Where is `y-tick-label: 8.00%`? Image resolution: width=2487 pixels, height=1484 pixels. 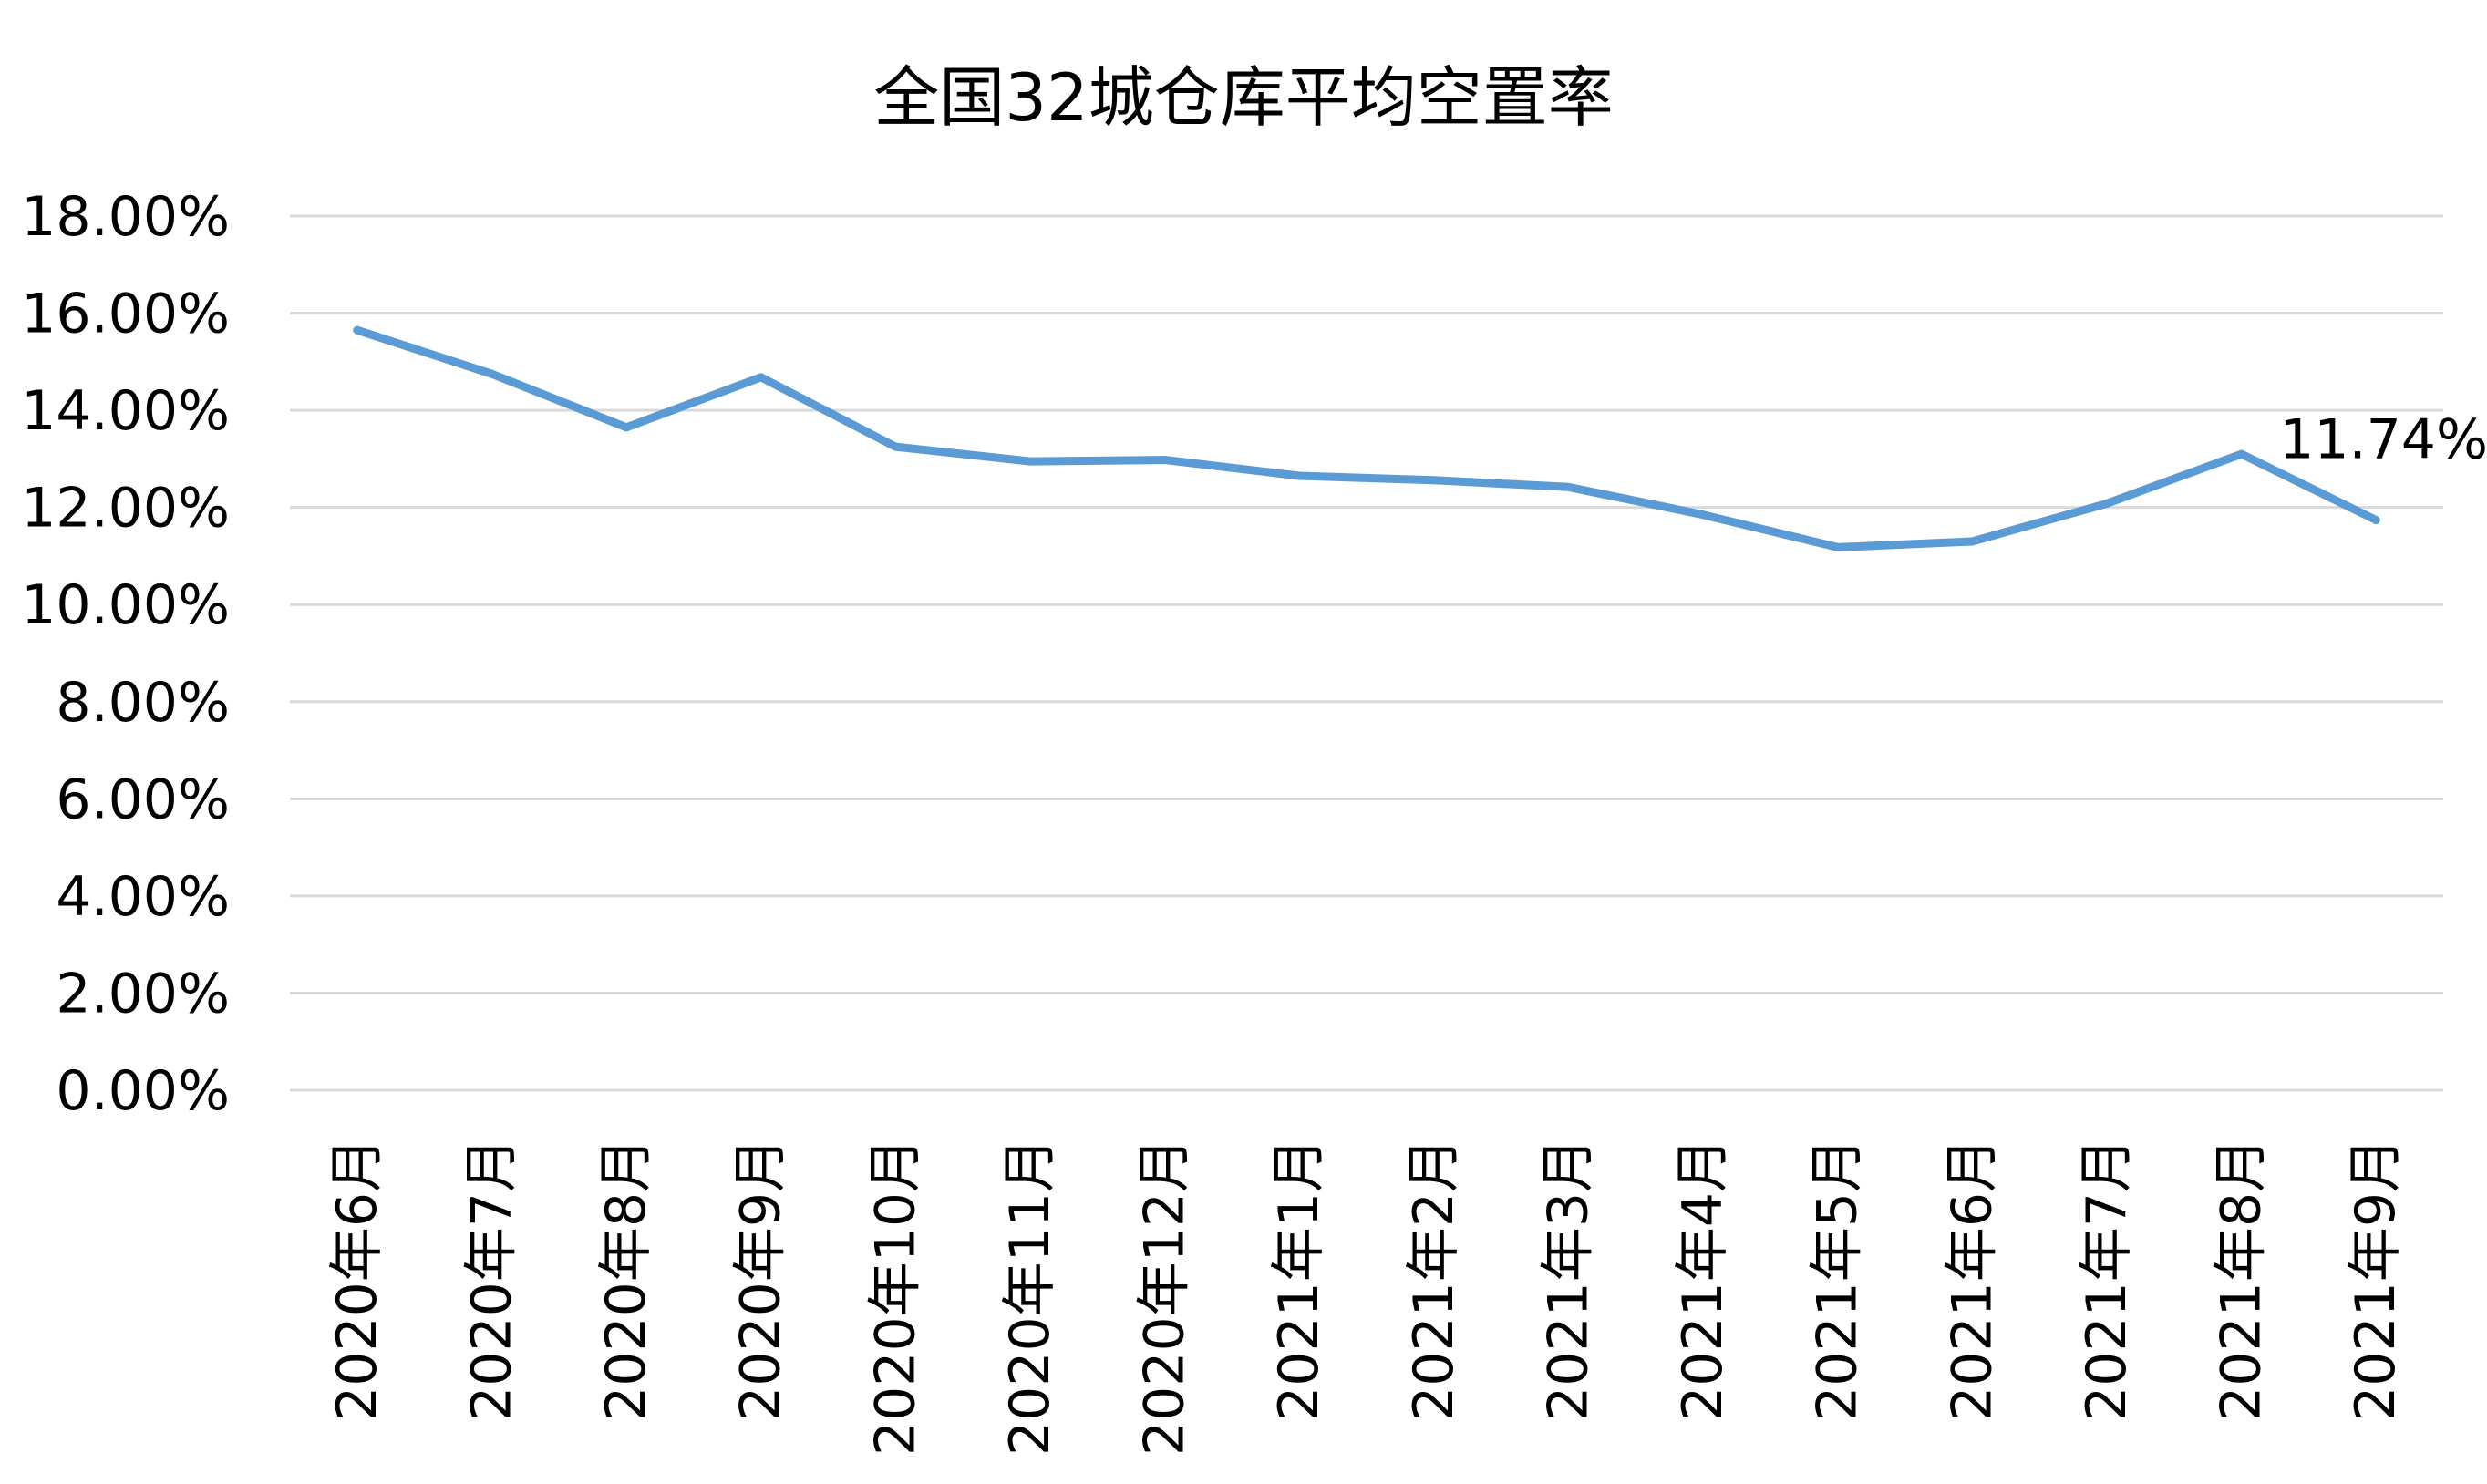 y-tick-label: 8.00% is located at coordinates (143, 703).